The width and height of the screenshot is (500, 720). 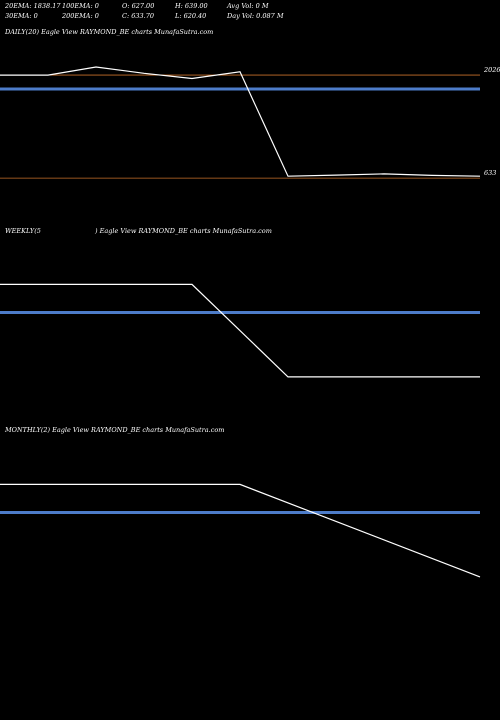 I want to click on stat-open: O: 627.00, so click(x=138, y=6).